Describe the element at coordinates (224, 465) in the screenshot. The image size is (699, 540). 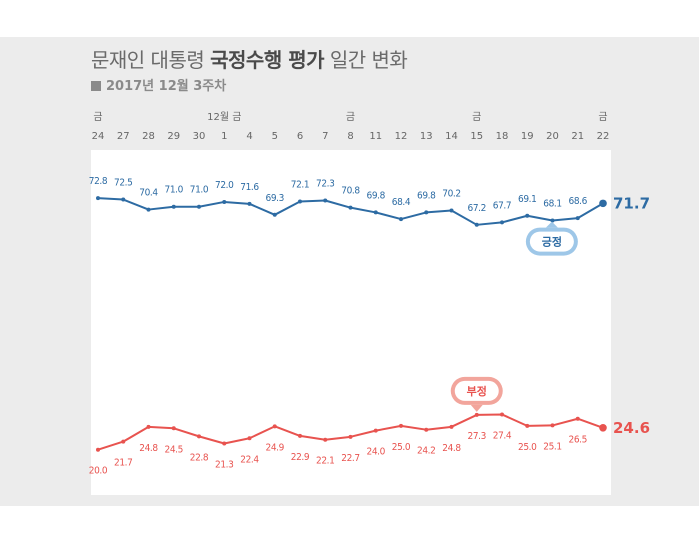
I see `data-label: 21.3` at that location.